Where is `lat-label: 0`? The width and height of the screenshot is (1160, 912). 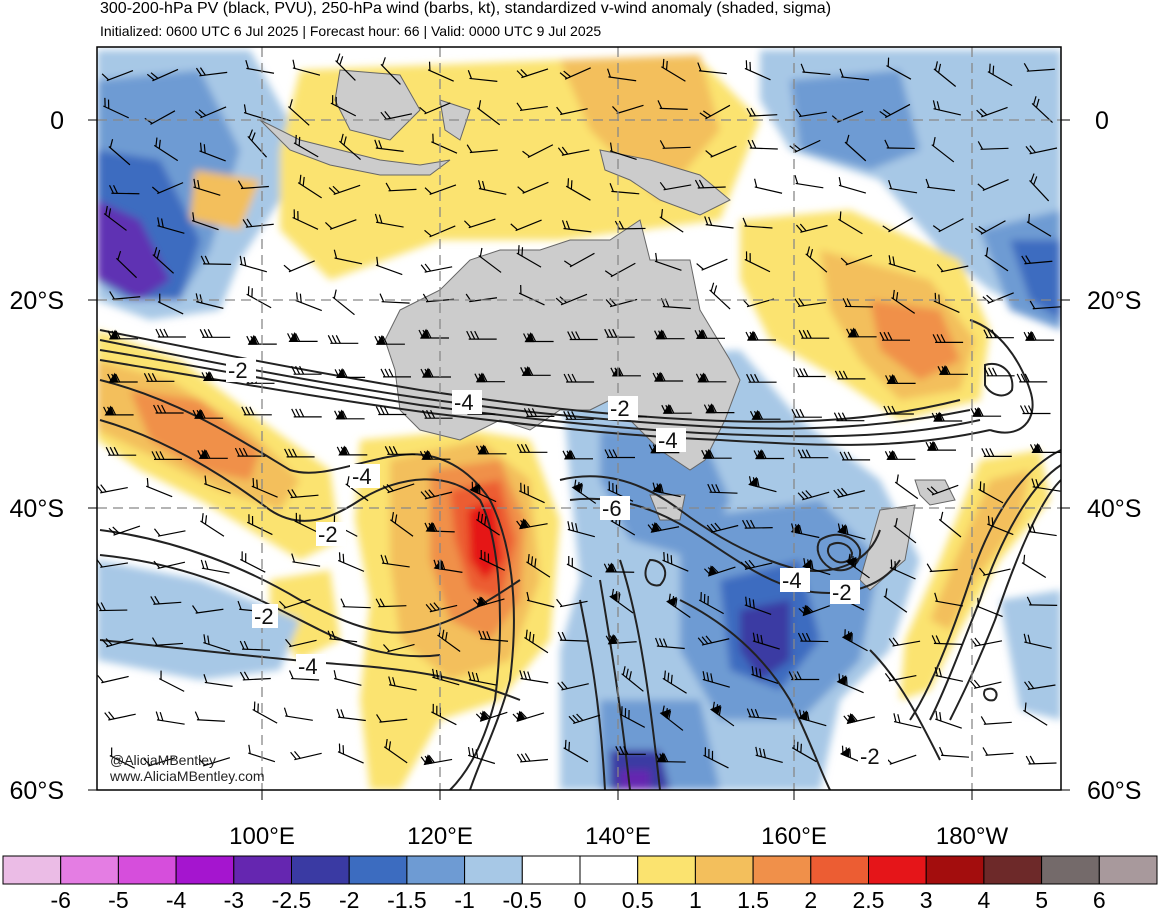
lat-label: 0 is located at coordinates (57, 121).